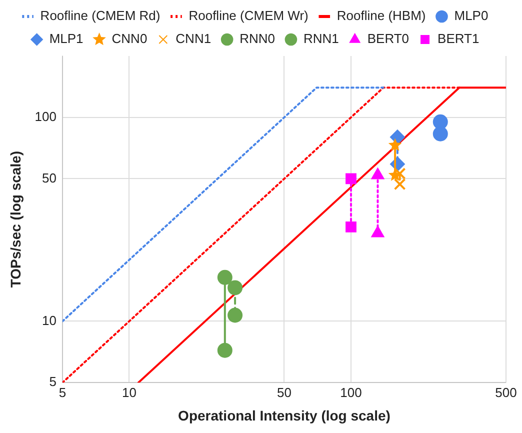 The width and height of the screenshot is (522, 433). Describe the element at coordinates (248, 16) in the screenshot. I see `legend-label: Roofline (CMEM Wr)` at that location.